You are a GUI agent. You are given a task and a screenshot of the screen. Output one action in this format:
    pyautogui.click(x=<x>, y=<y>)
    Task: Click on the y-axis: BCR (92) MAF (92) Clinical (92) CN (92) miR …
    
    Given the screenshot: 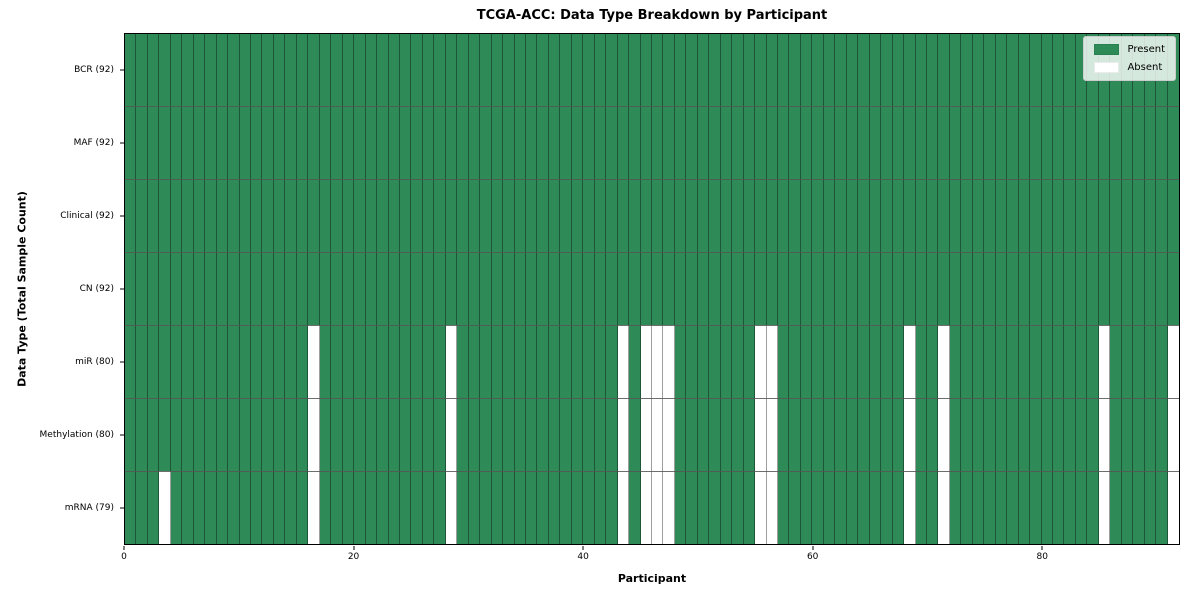 What is the action you would take?
    pyautogui.click(x=62, y=289)
    